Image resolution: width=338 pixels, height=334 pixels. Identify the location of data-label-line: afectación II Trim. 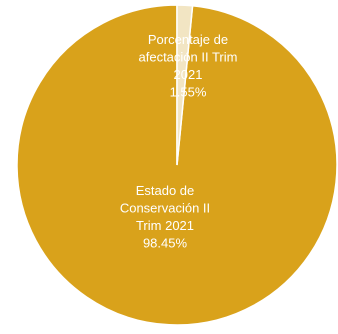
(188, 57).